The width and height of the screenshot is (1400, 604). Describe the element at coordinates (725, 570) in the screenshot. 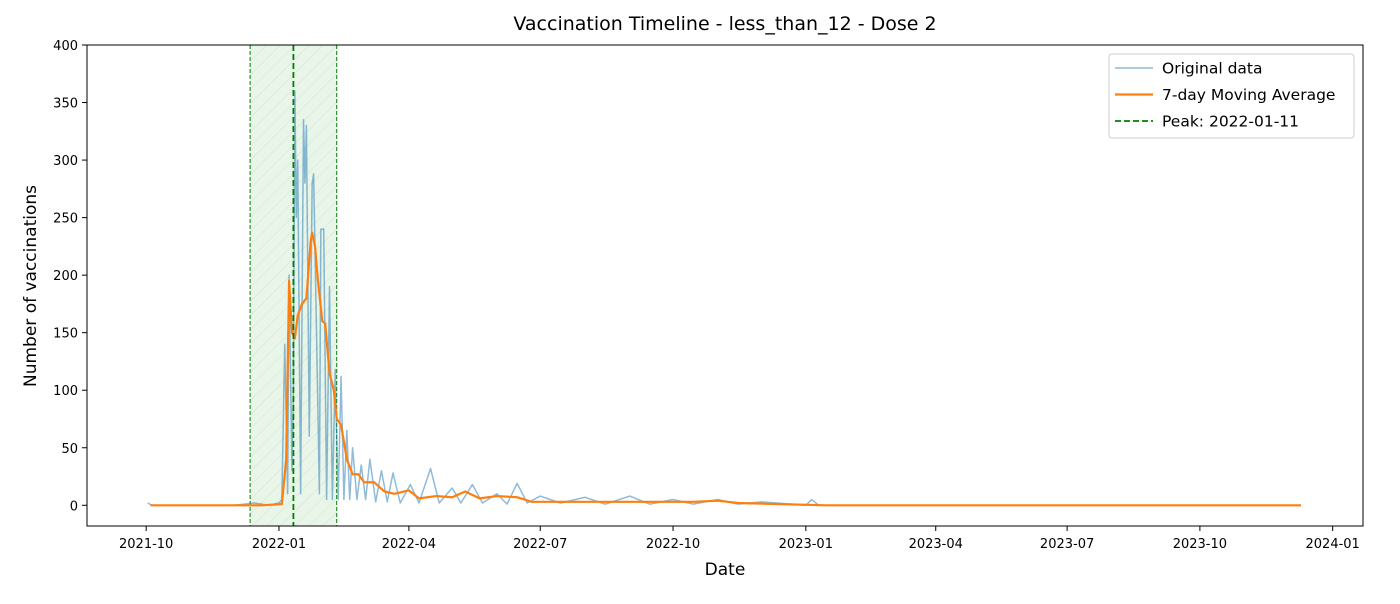

I see `x-axis-label: Date` at that location.